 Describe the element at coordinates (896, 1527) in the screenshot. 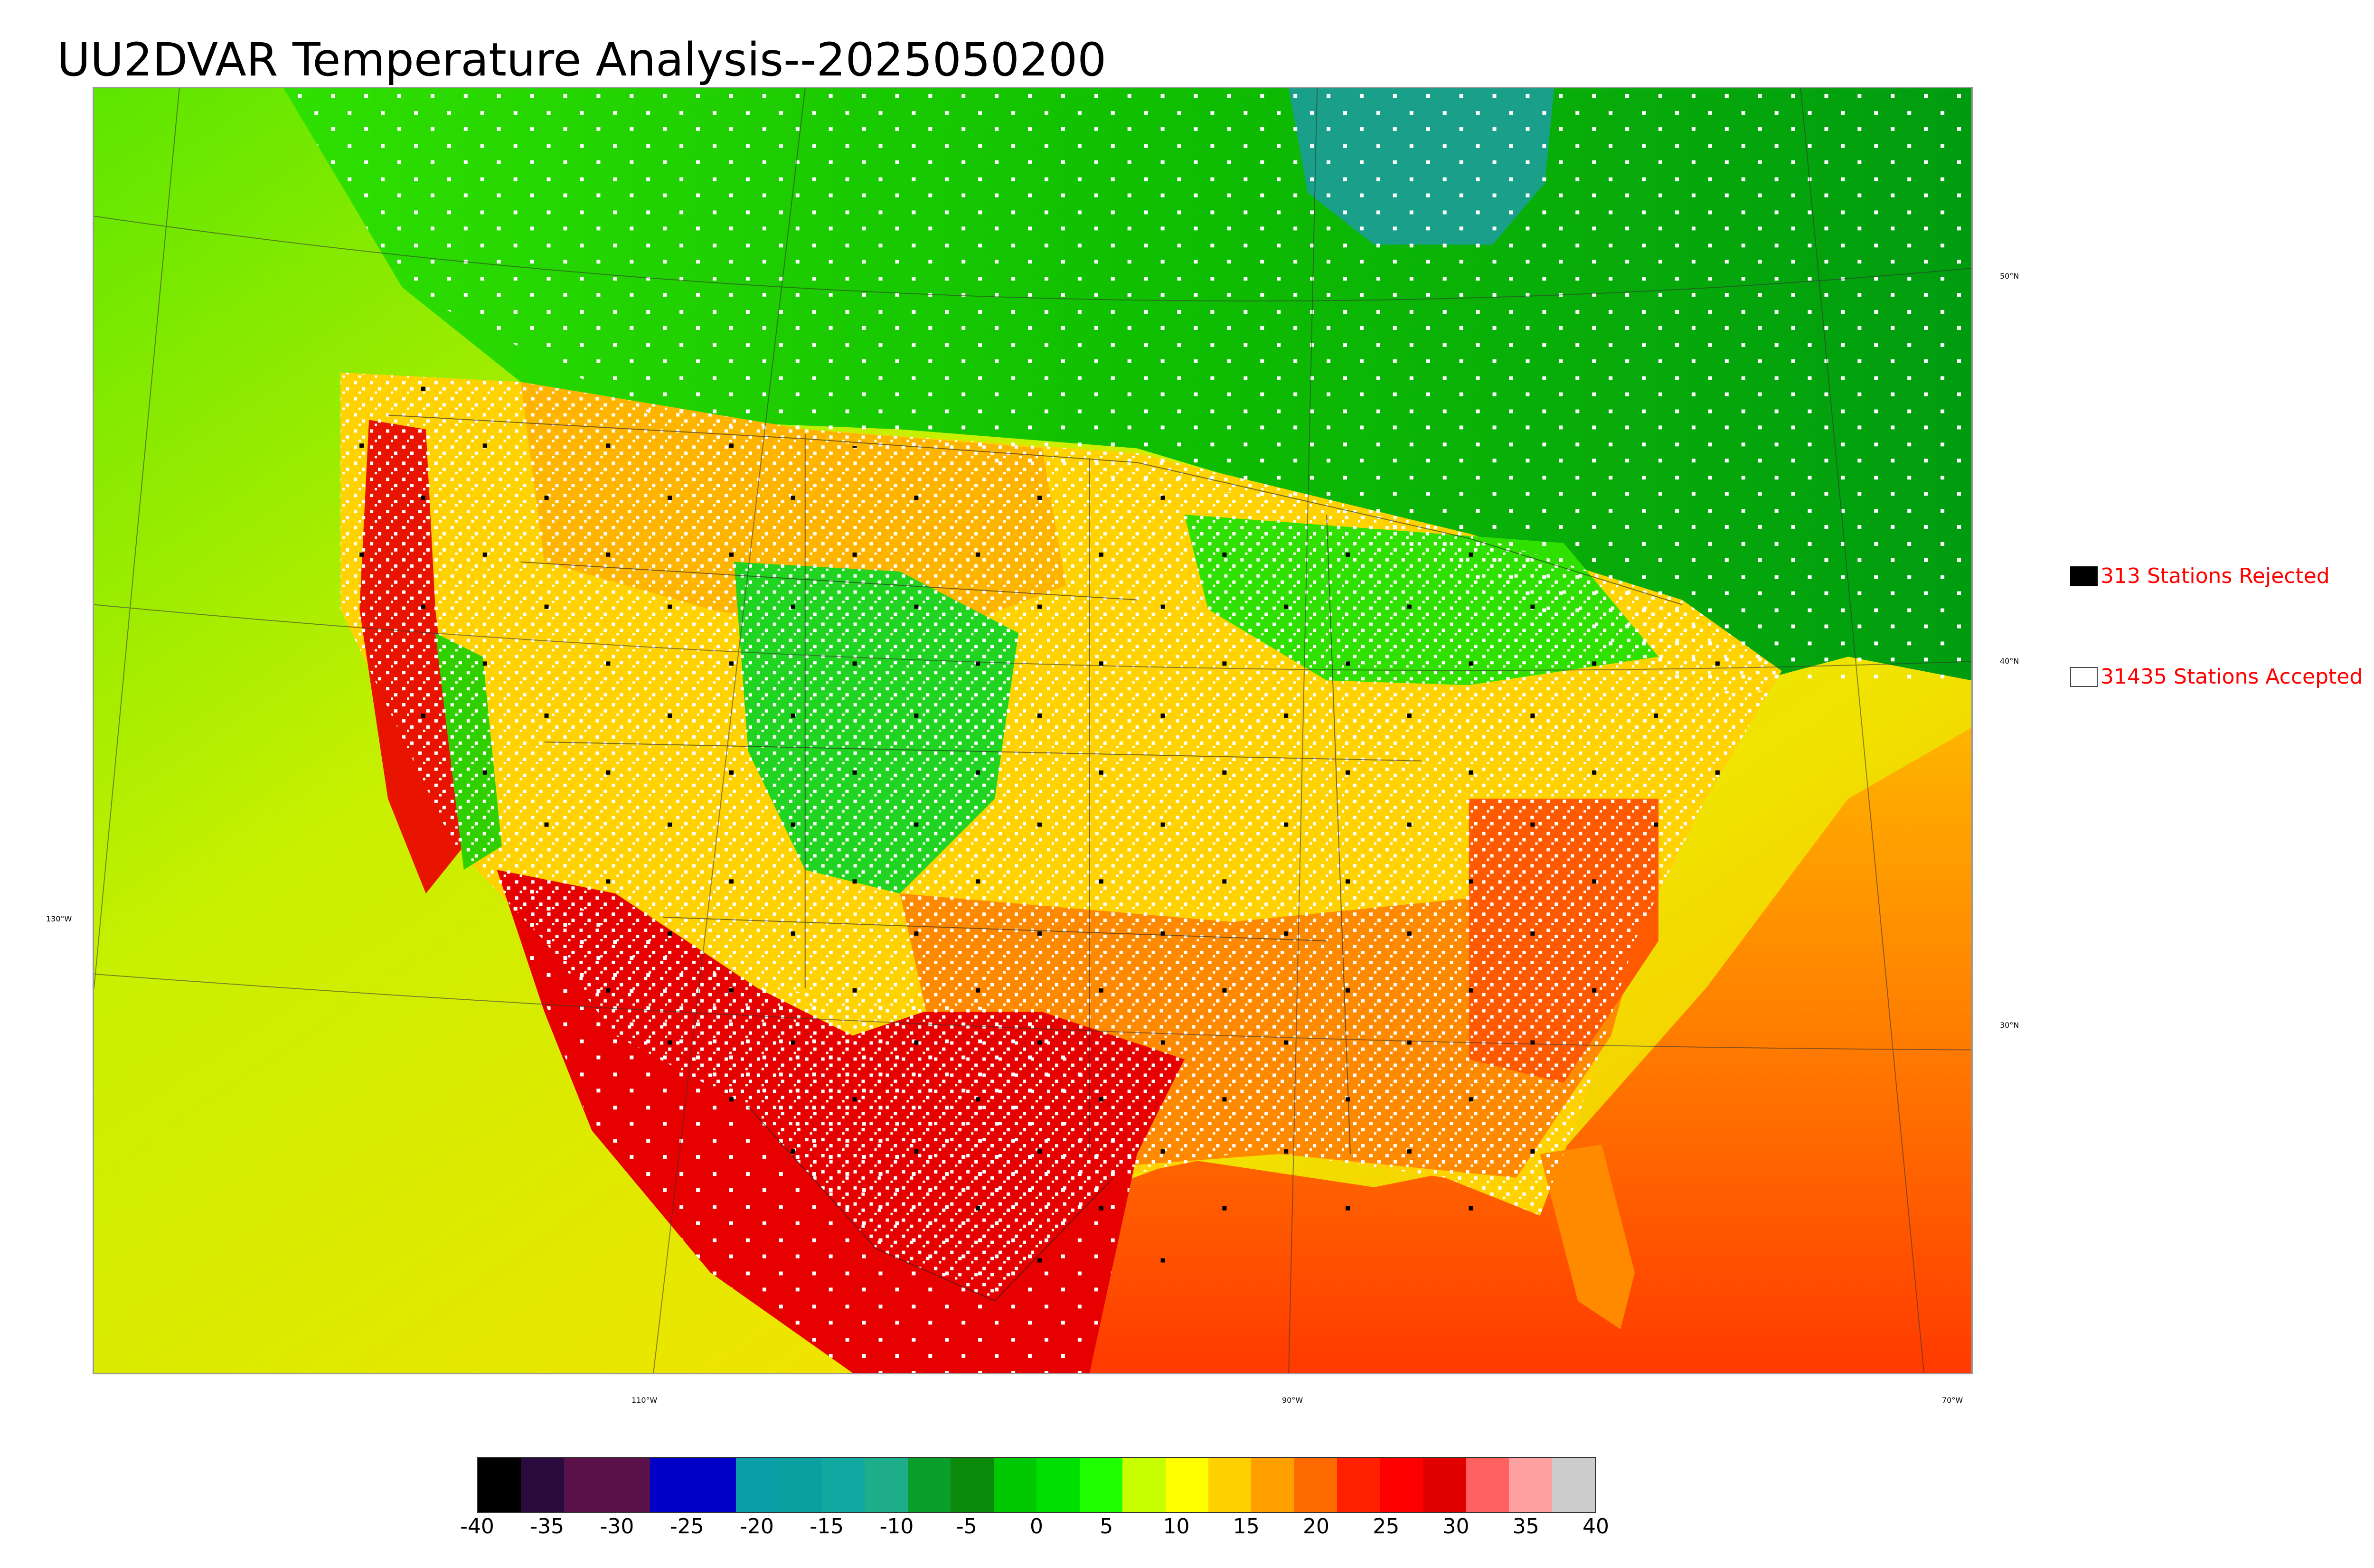

I see `colorbar-tick-label: -10` at that location.